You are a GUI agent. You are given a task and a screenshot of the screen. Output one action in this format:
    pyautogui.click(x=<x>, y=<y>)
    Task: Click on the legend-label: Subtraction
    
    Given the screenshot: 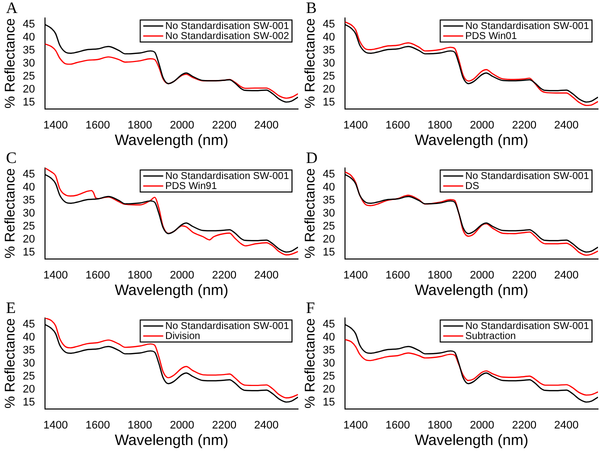 What is the action you would take?
    pyautogui.click(x=490, y=336)
    